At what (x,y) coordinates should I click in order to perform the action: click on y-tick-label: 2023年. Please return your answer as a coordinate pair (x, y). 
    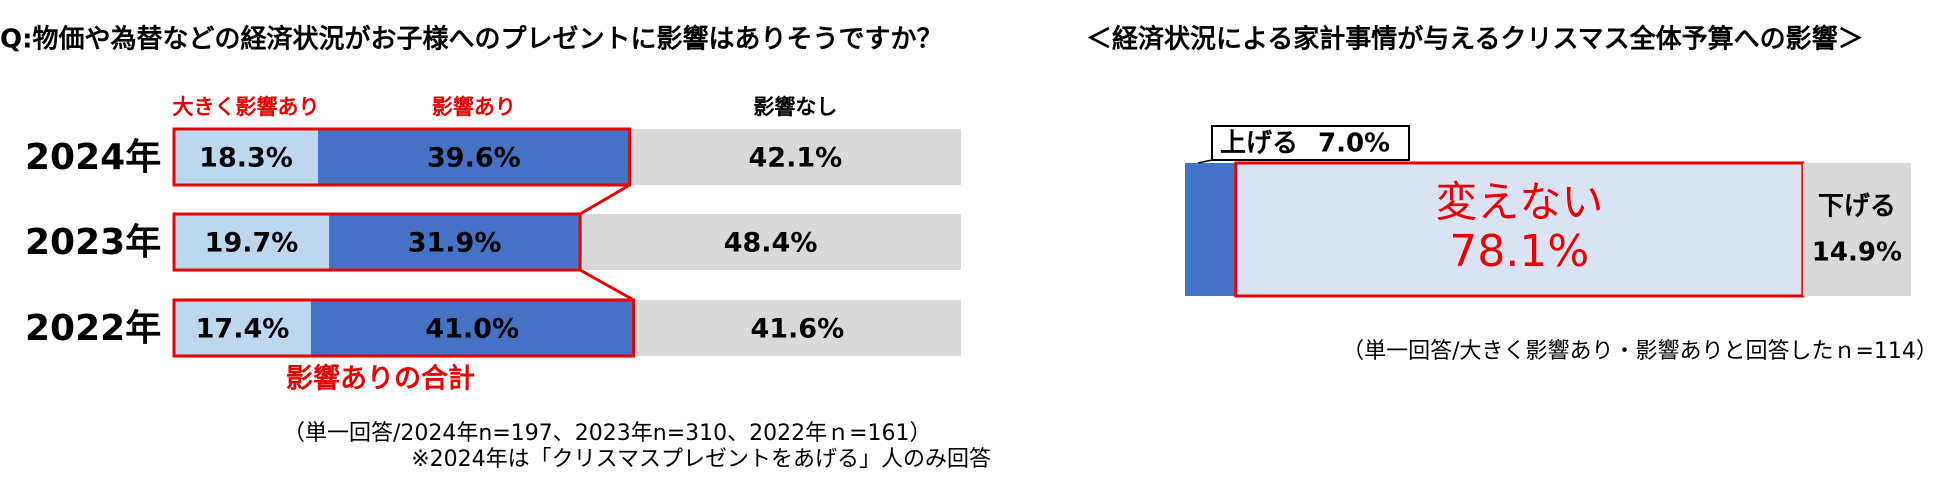
    Looking at the image, I should click on (93, 242).